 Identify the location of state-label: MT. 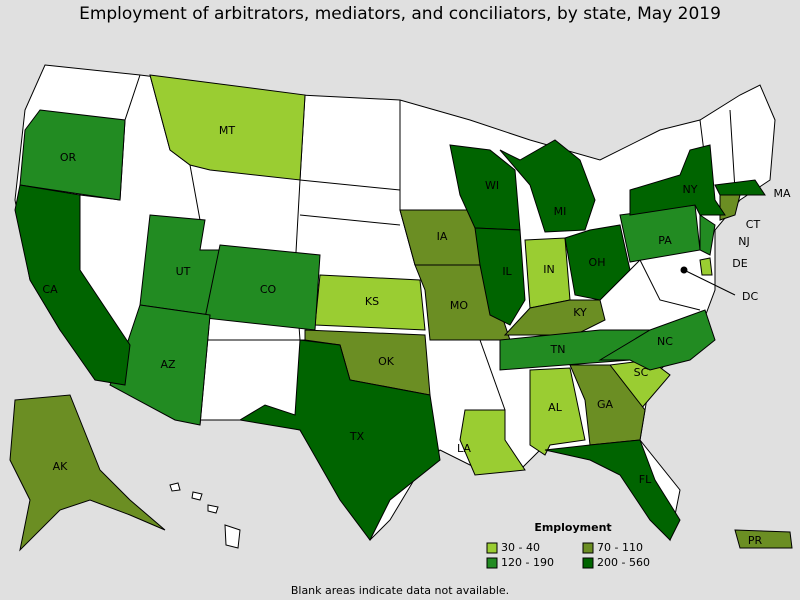
(227, 130).